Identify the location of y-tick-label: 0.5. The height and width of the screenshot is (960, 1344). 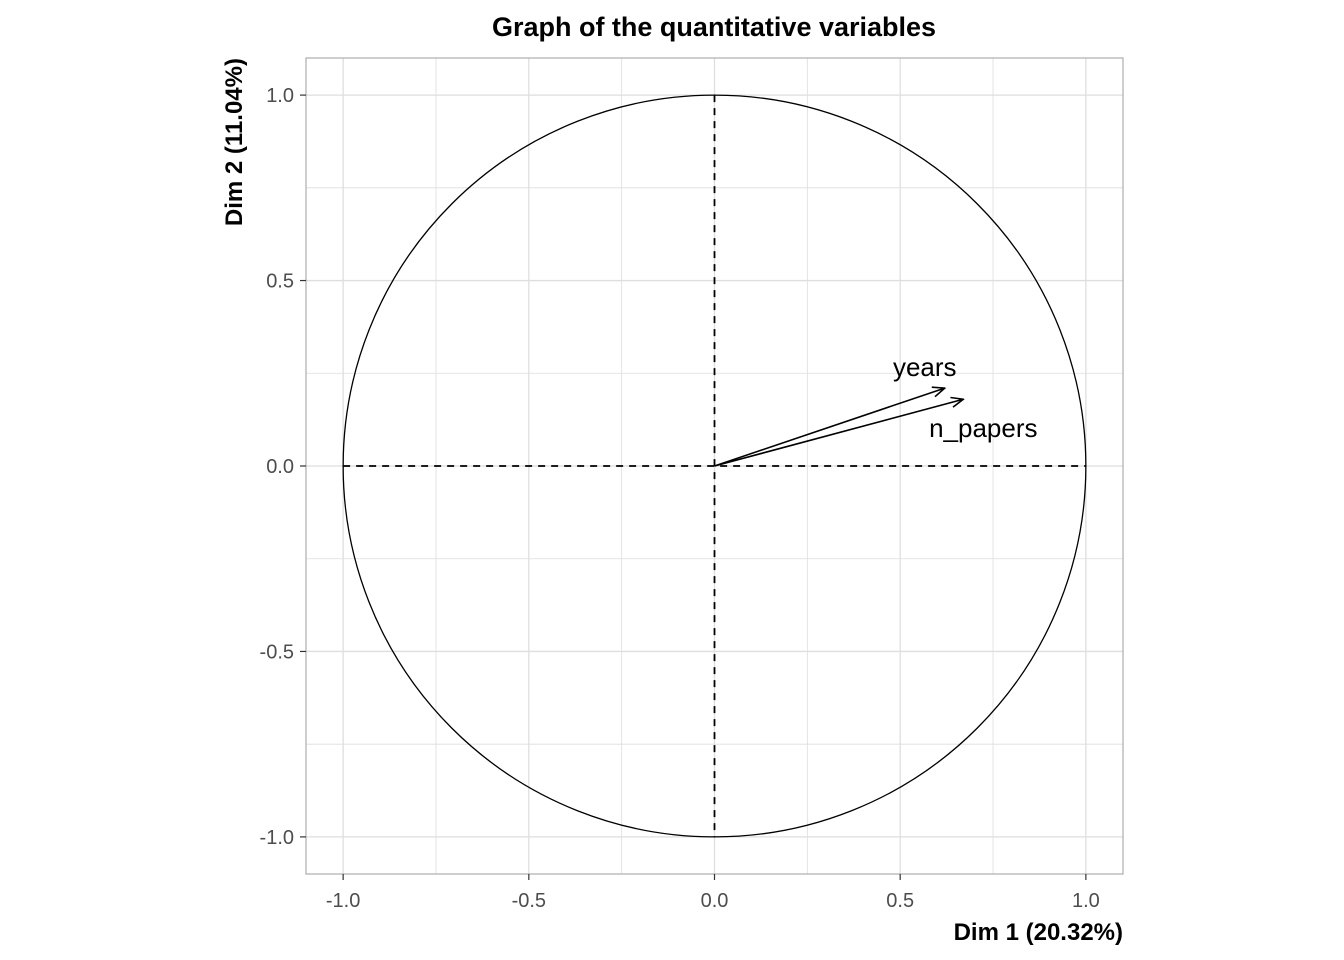
(280, 282).